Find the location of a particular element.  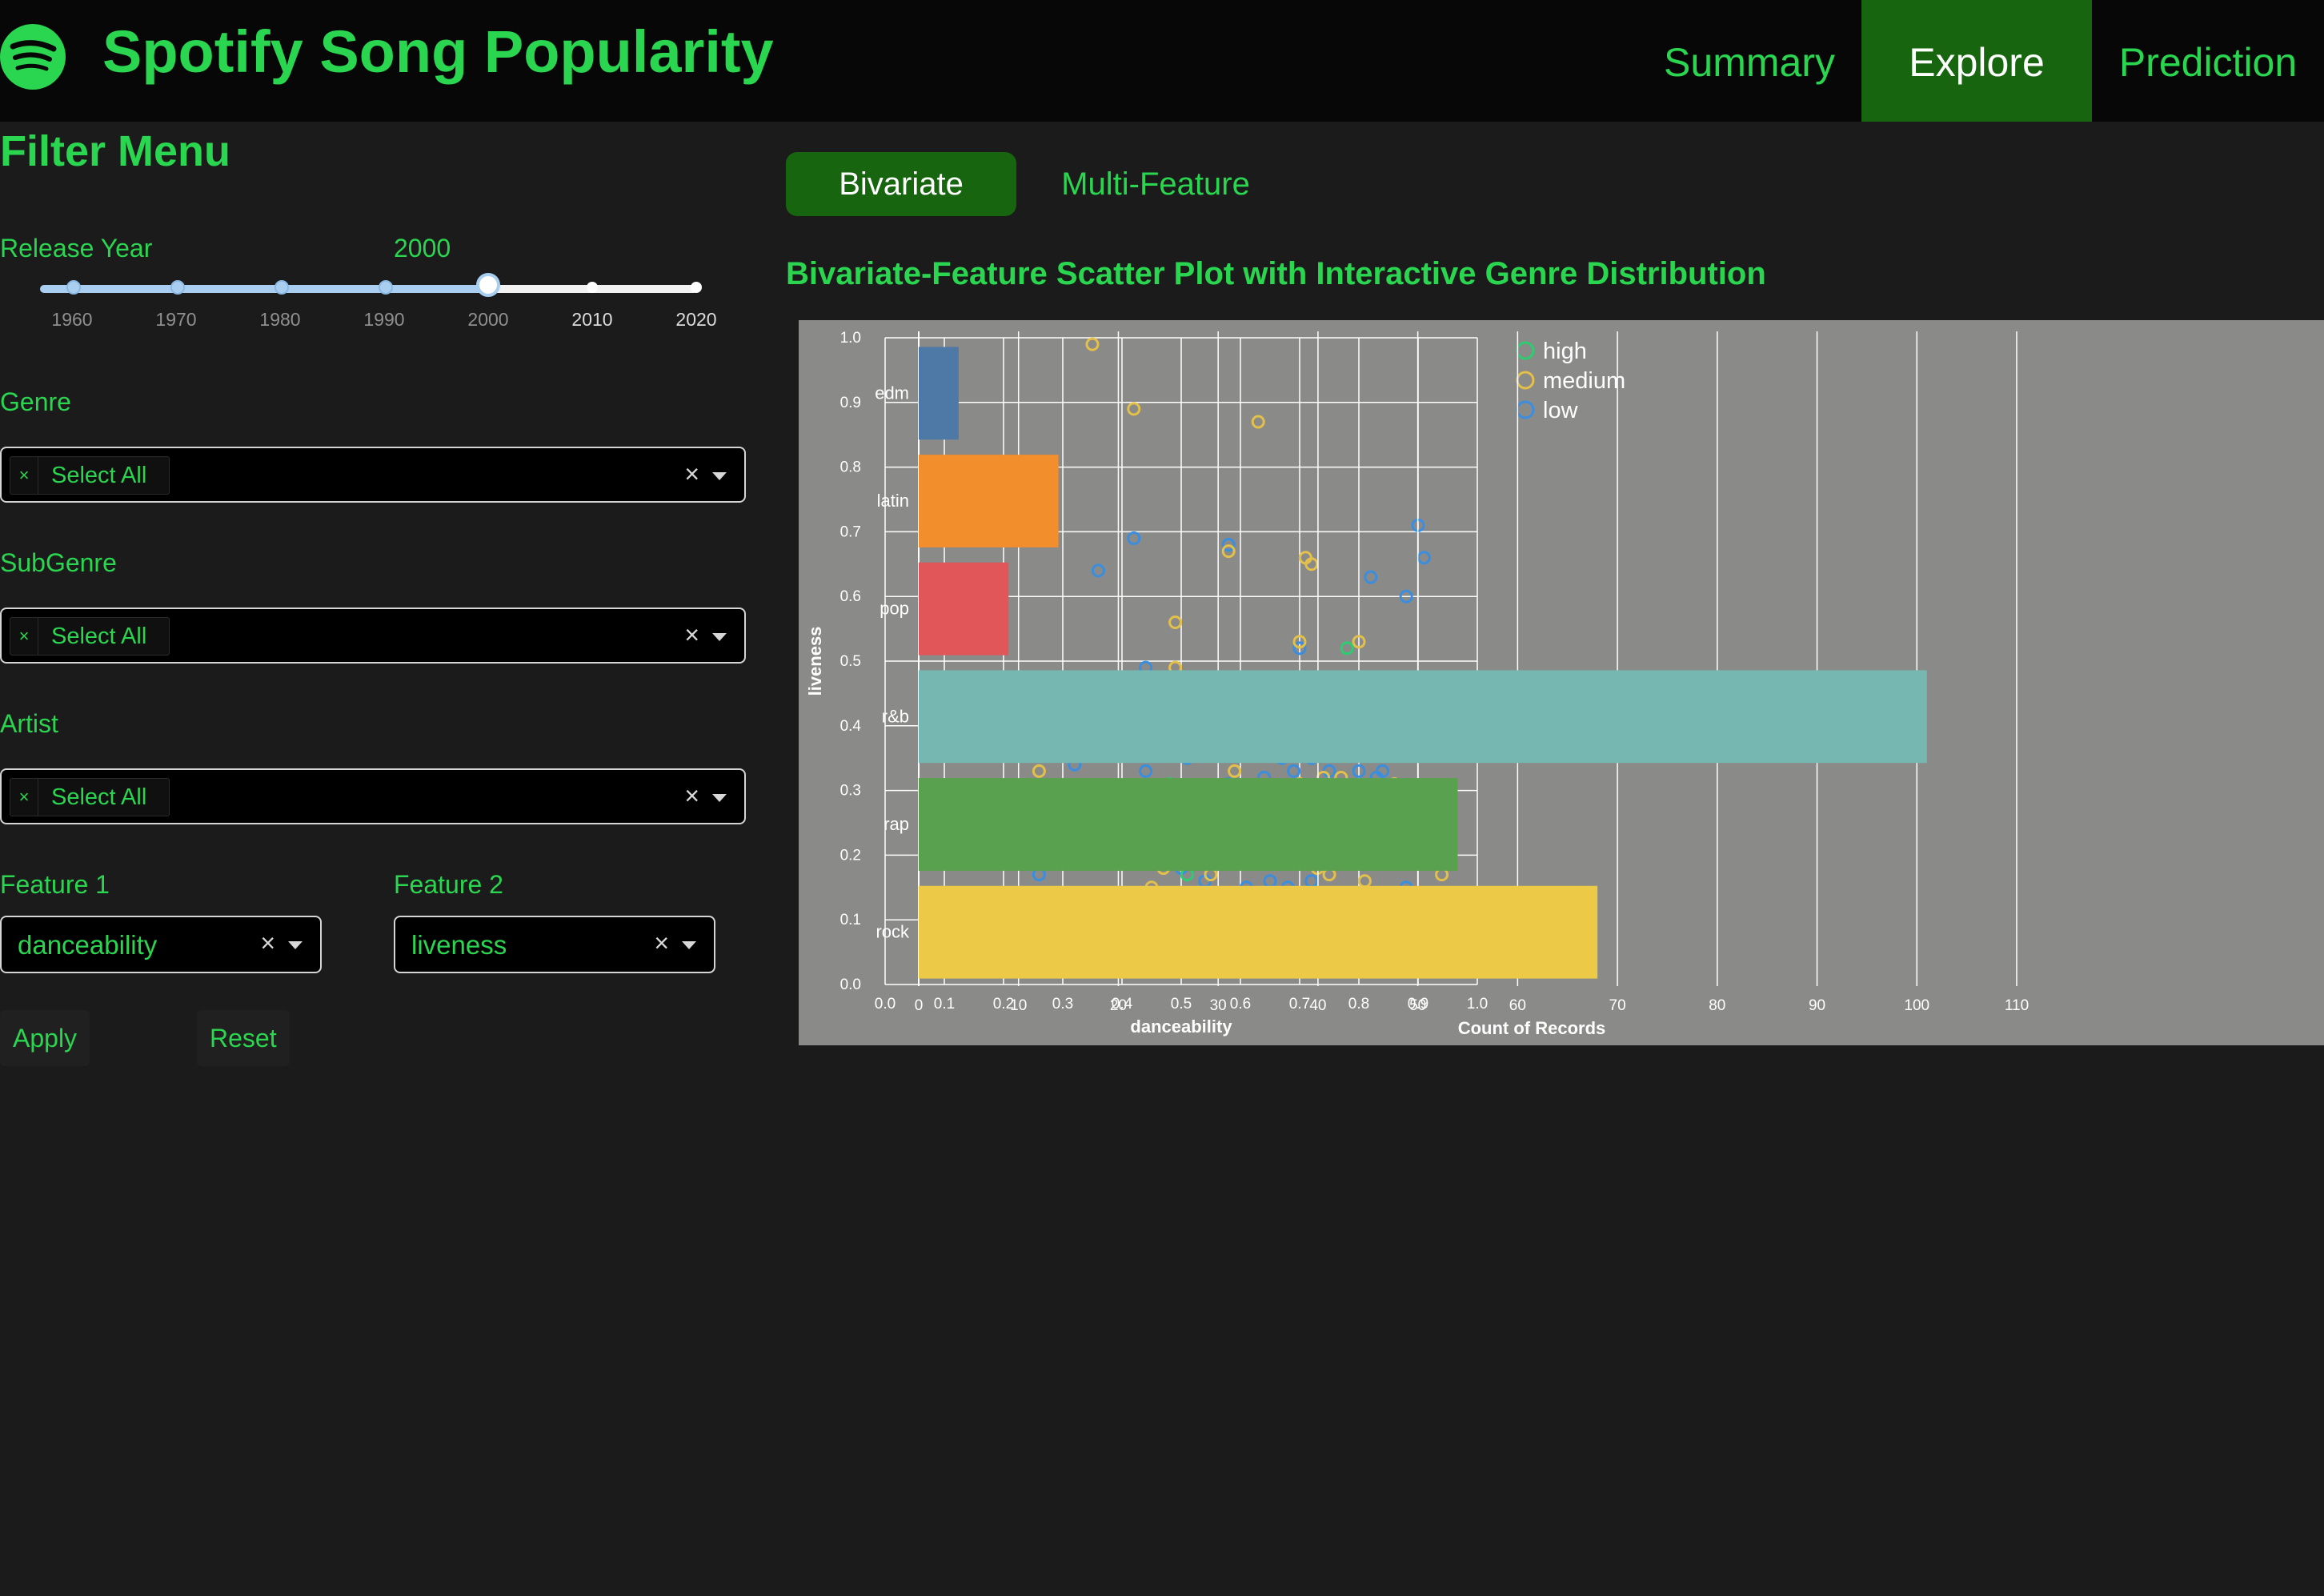

subgenre-chip: × Select All is located at coordinates (90, 636).